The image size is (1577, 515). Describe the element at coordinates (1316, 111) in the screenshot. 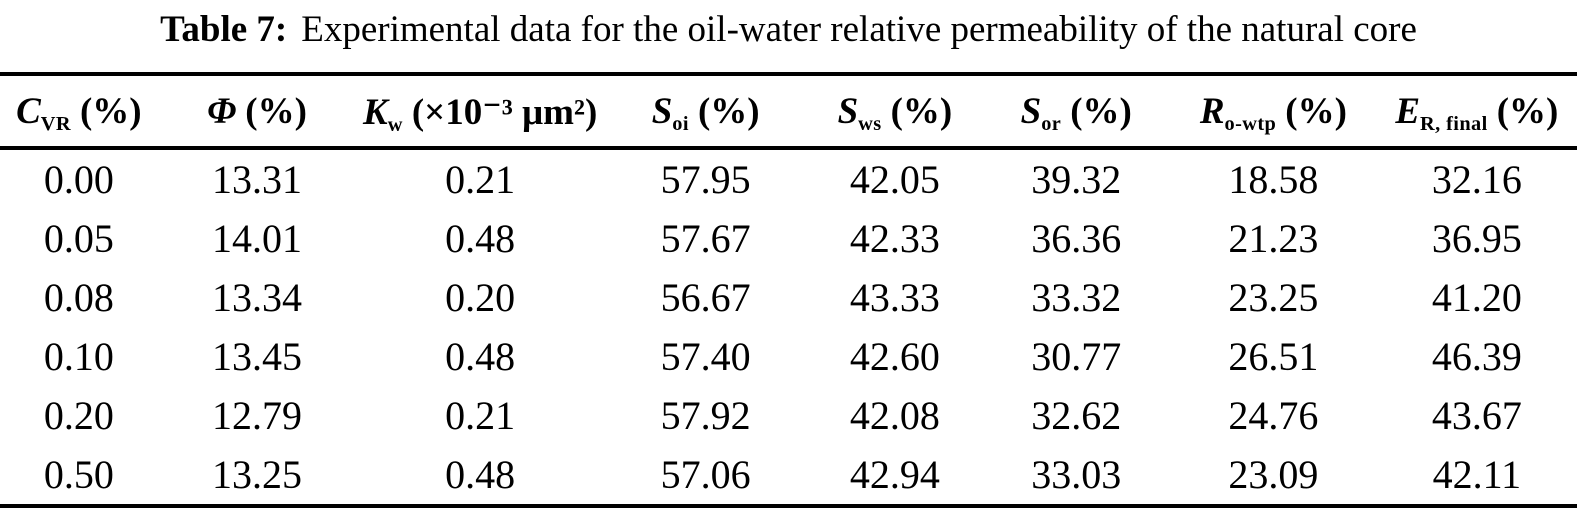

I see `rowtp-unit: (%)` at that location.